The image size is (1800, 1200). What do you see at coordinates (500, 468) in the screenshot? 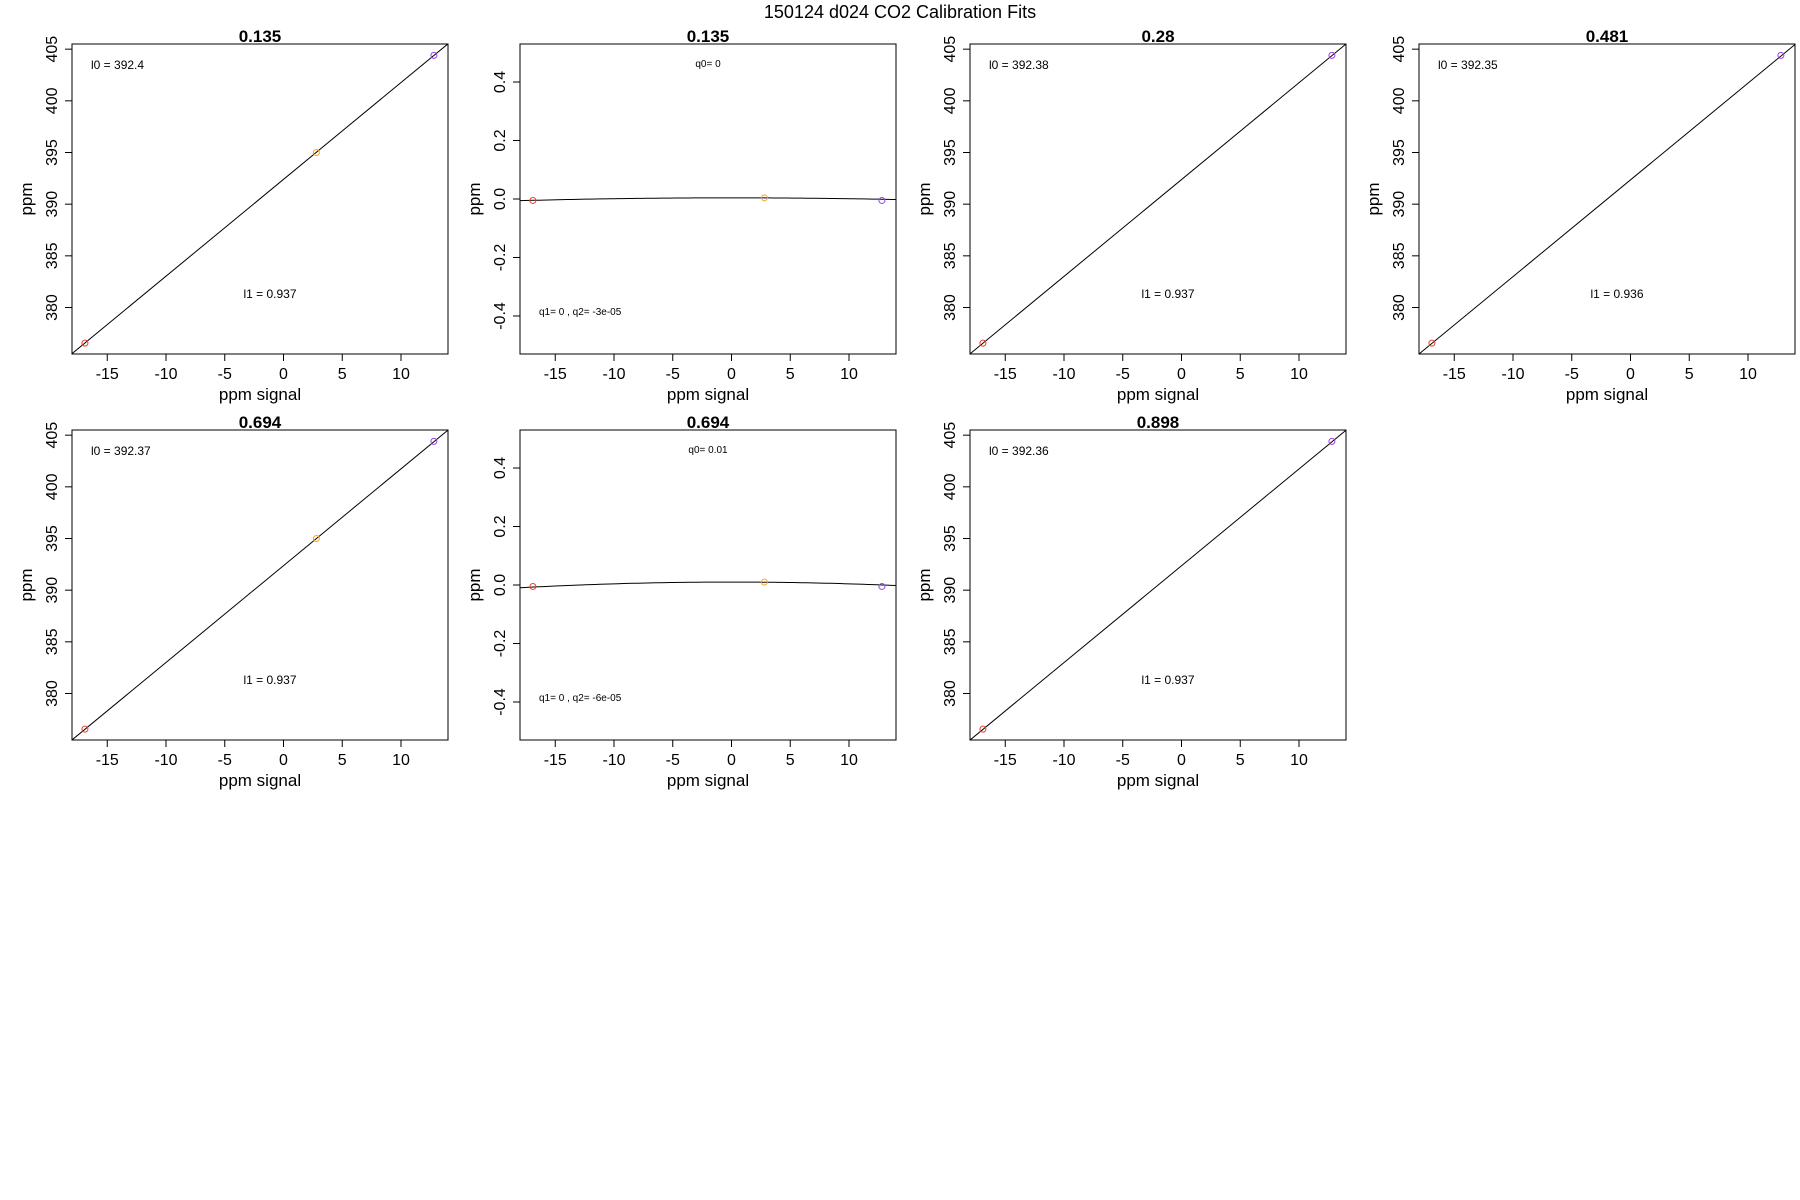
I see `y-tick-label: 0.4` at bounding box center [500, 468].